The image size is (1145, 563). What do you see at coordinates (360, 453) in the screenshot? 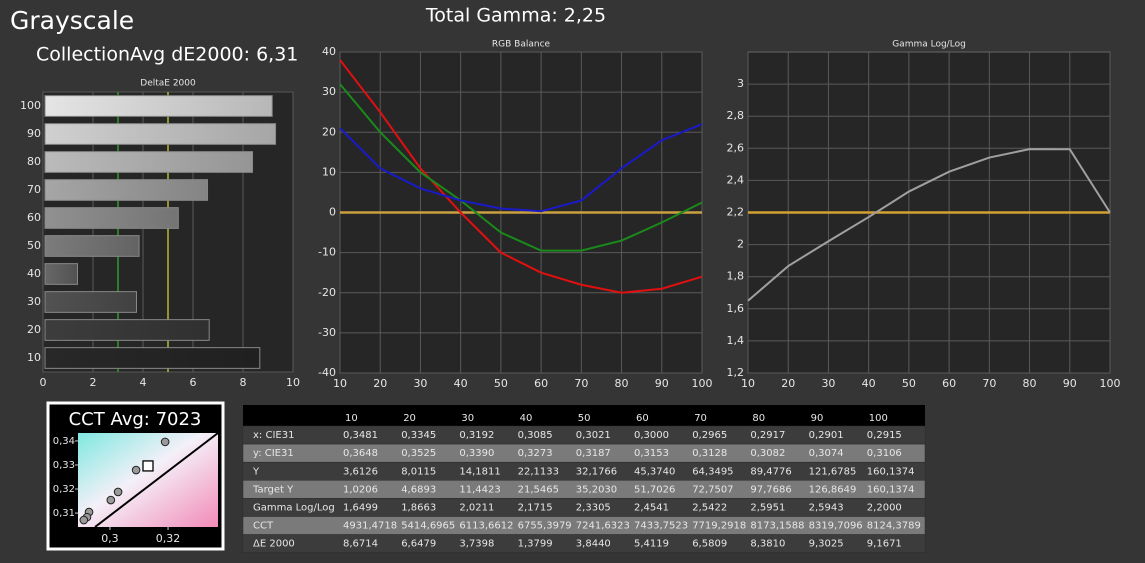
I see `table-cell: 0,3648` at bounding box center [360, 453].